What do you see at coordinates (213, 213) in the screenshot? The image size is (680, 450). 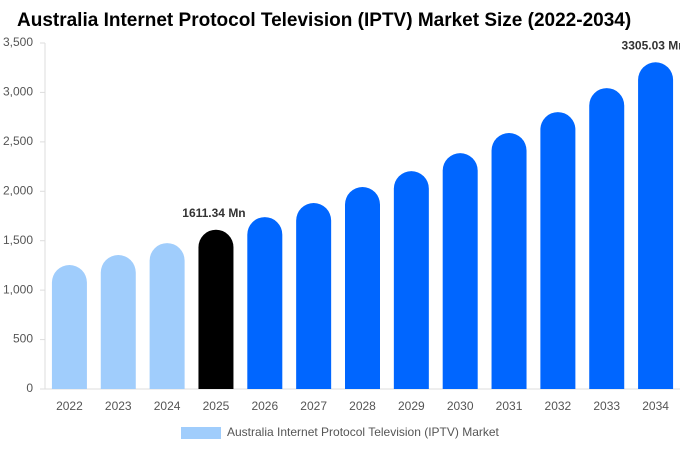 I see `value-label: 1611.34 Mn` at bounding box center [213, 213].